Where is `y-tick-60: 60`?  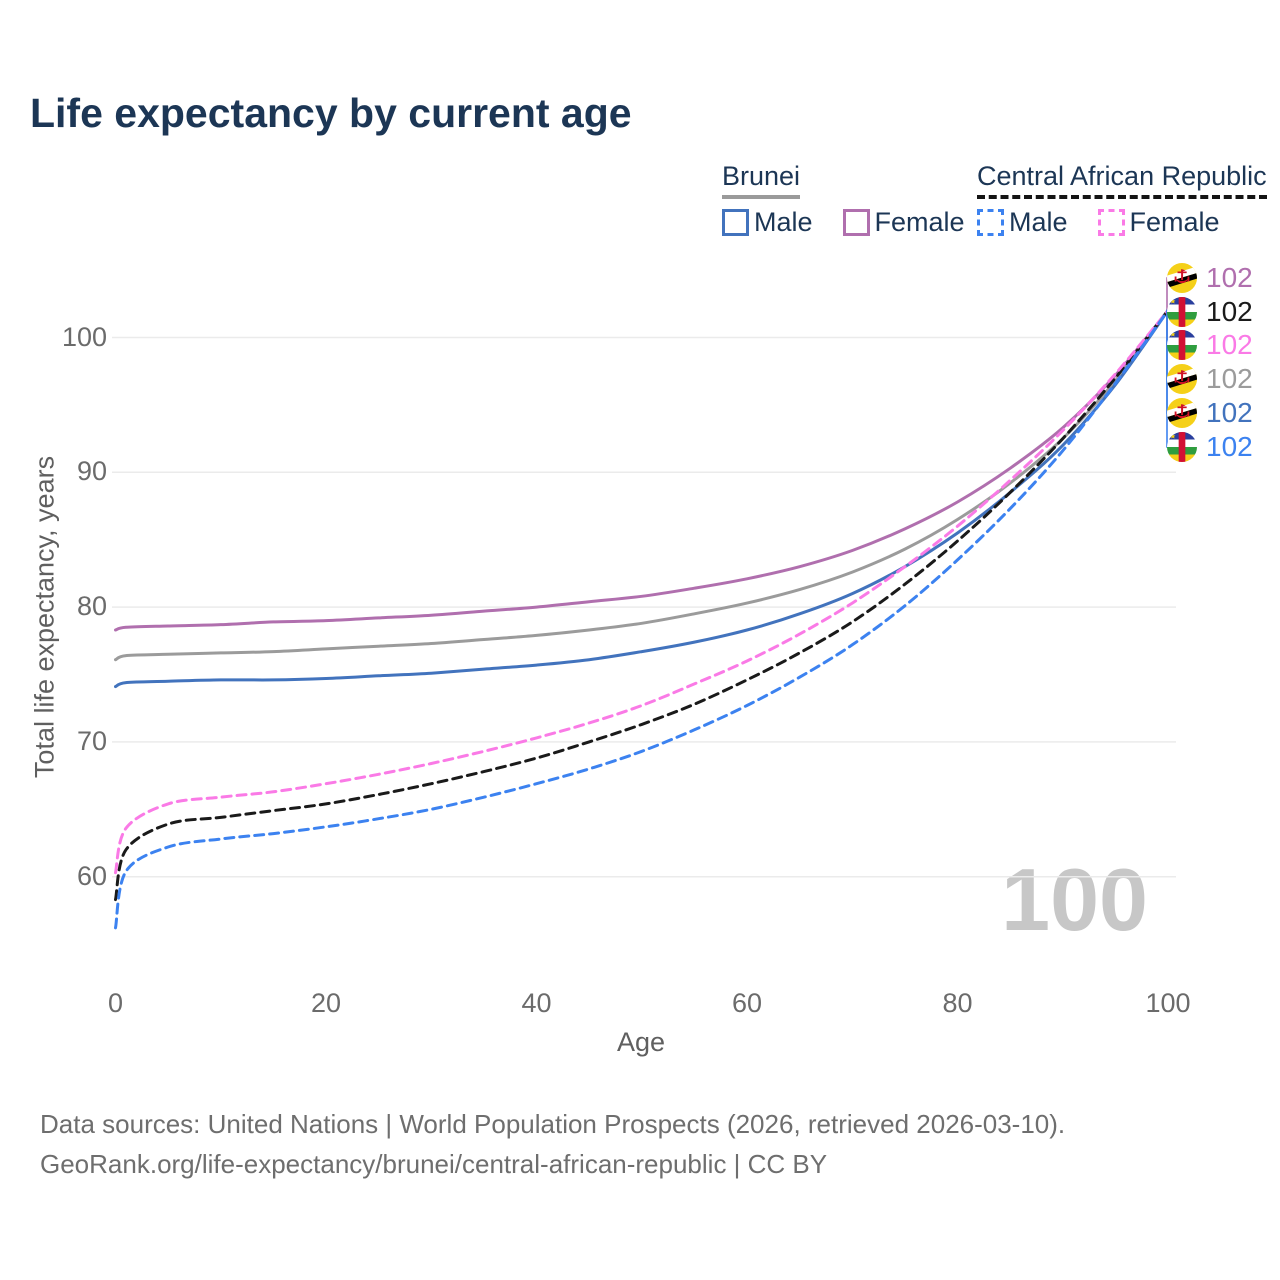 y-tick-60: 60 is located at coordinates (91, 875).